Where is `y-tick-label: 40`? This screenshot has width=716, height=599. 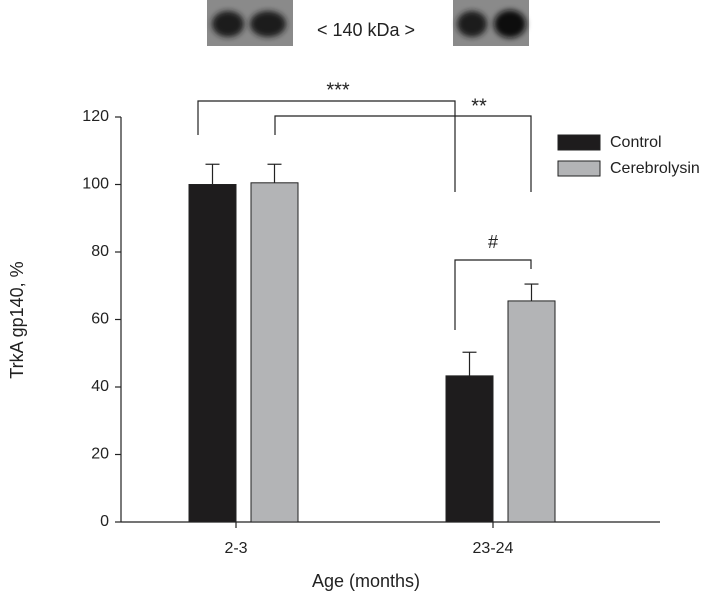 y-tick-label: 40 is located at coordinates (100, 386).